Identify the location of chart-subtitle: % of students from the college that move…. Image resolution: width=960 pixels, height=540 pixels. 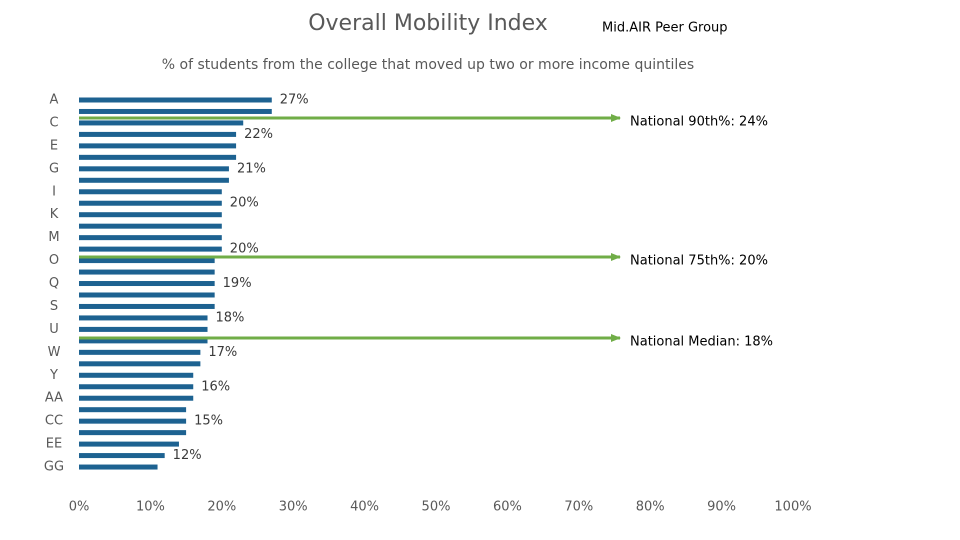
(428, 65).